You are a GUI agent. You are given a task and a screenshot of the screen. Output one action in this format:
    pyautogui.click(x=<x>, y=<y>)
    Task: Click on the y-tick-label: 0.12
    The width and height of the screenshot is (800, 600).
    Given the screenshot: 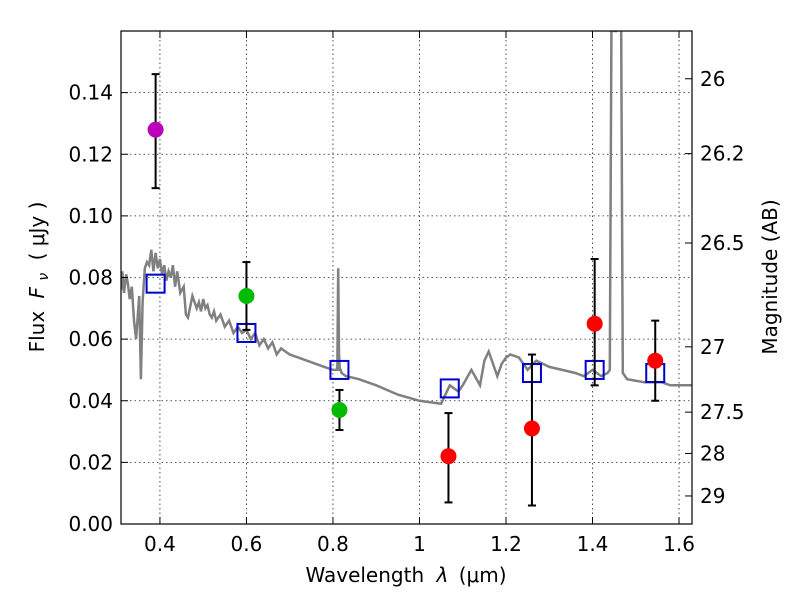 What is the action you would take?
    pyautogui.click(x=90, y=154)
    